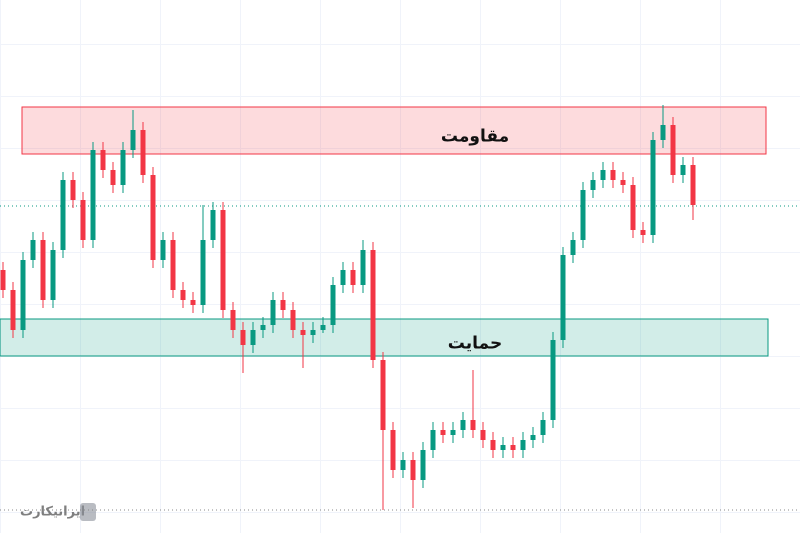 This screenshot has width=800, height=533. Describe the element at coordinates (475, 344) in the screenshot. I see `zone-label: حمایت` at that location.